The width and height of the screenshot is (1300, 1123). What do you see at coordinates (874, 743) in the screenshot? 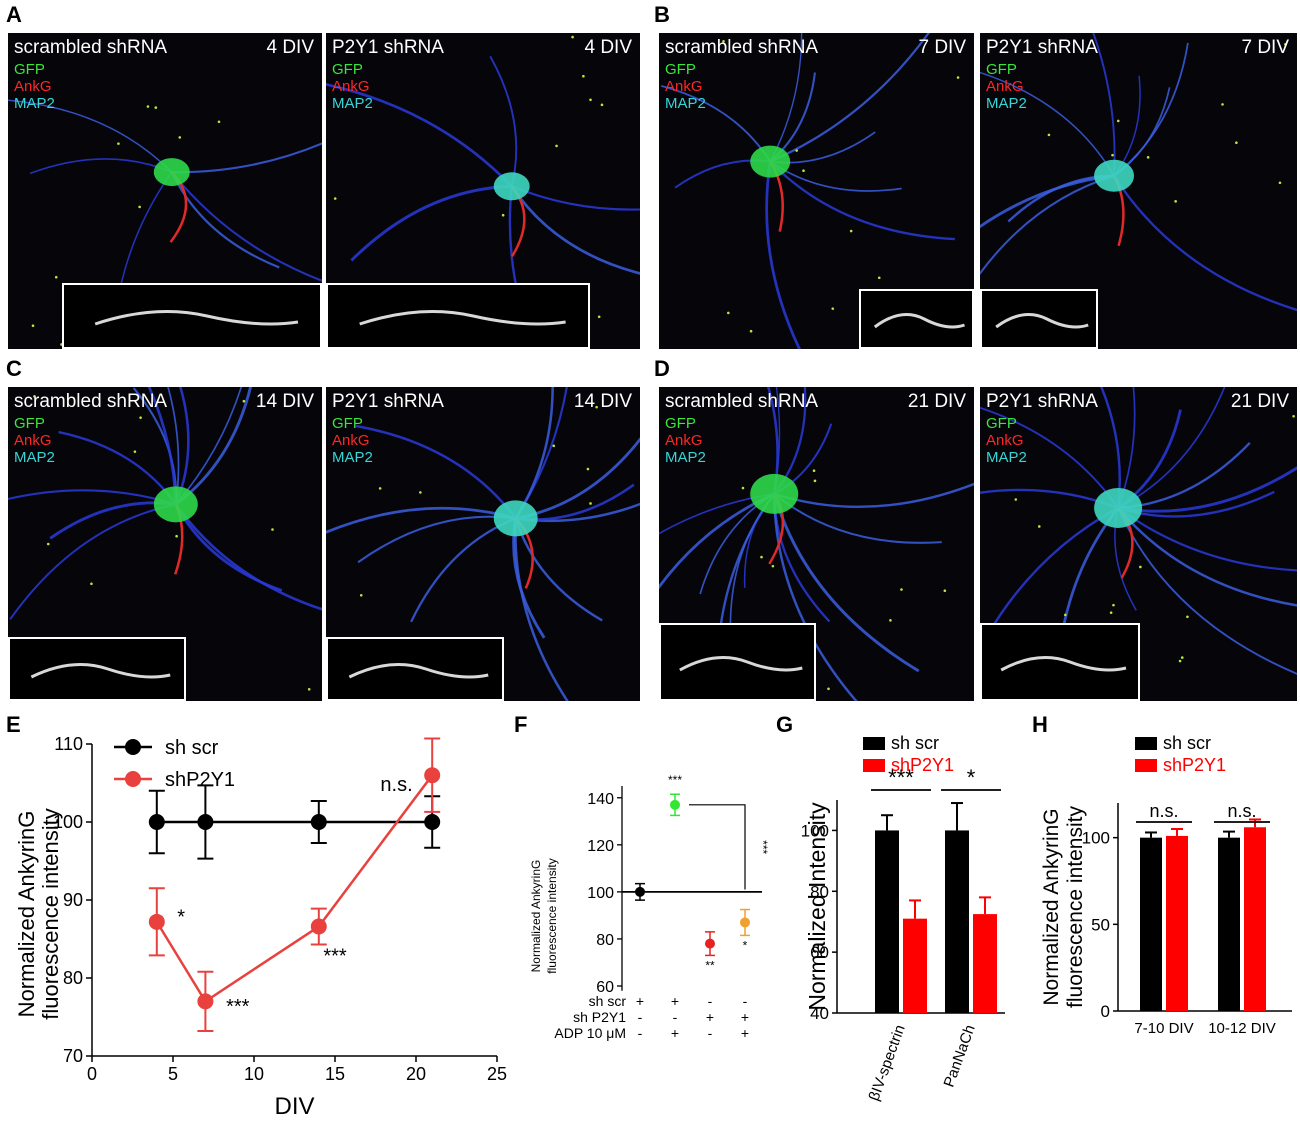
I see `legend-swatch` at bounding box center [874, 743].